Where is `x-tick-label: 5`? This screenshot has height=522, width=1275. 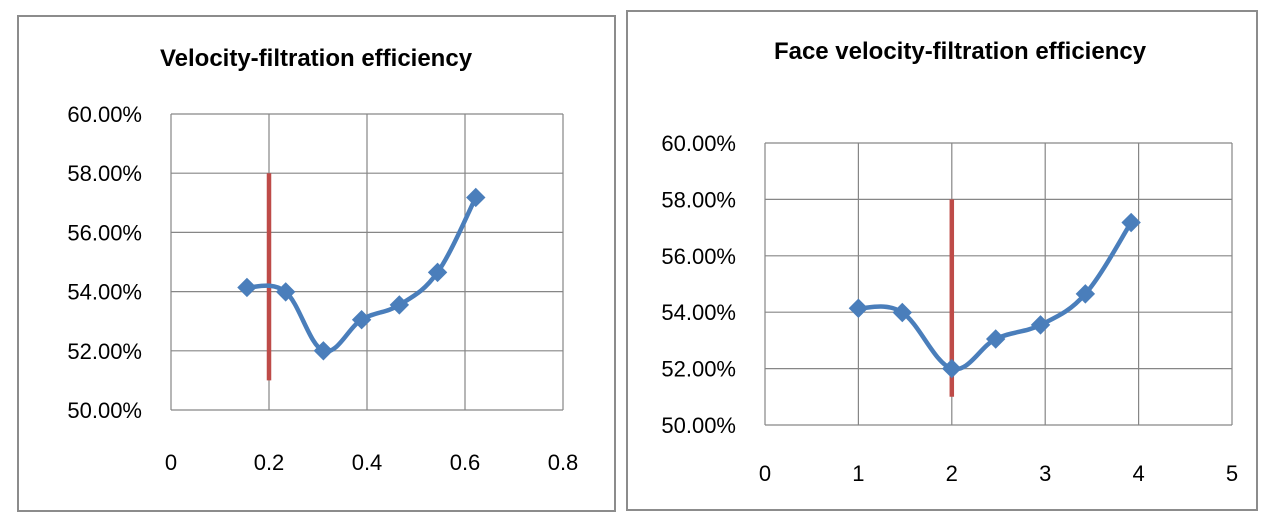 x-tick-label: 5 is located at coordinates (1232, 473).